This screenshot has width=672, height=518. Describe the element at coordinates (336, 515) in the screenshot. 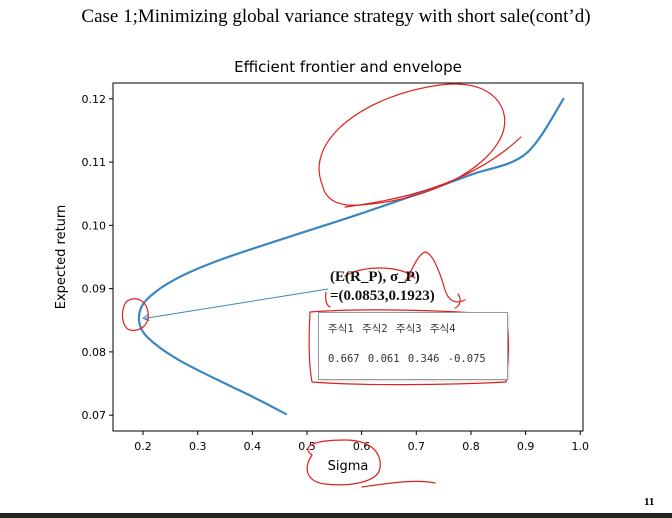

I see `bottom-rule` at that location.